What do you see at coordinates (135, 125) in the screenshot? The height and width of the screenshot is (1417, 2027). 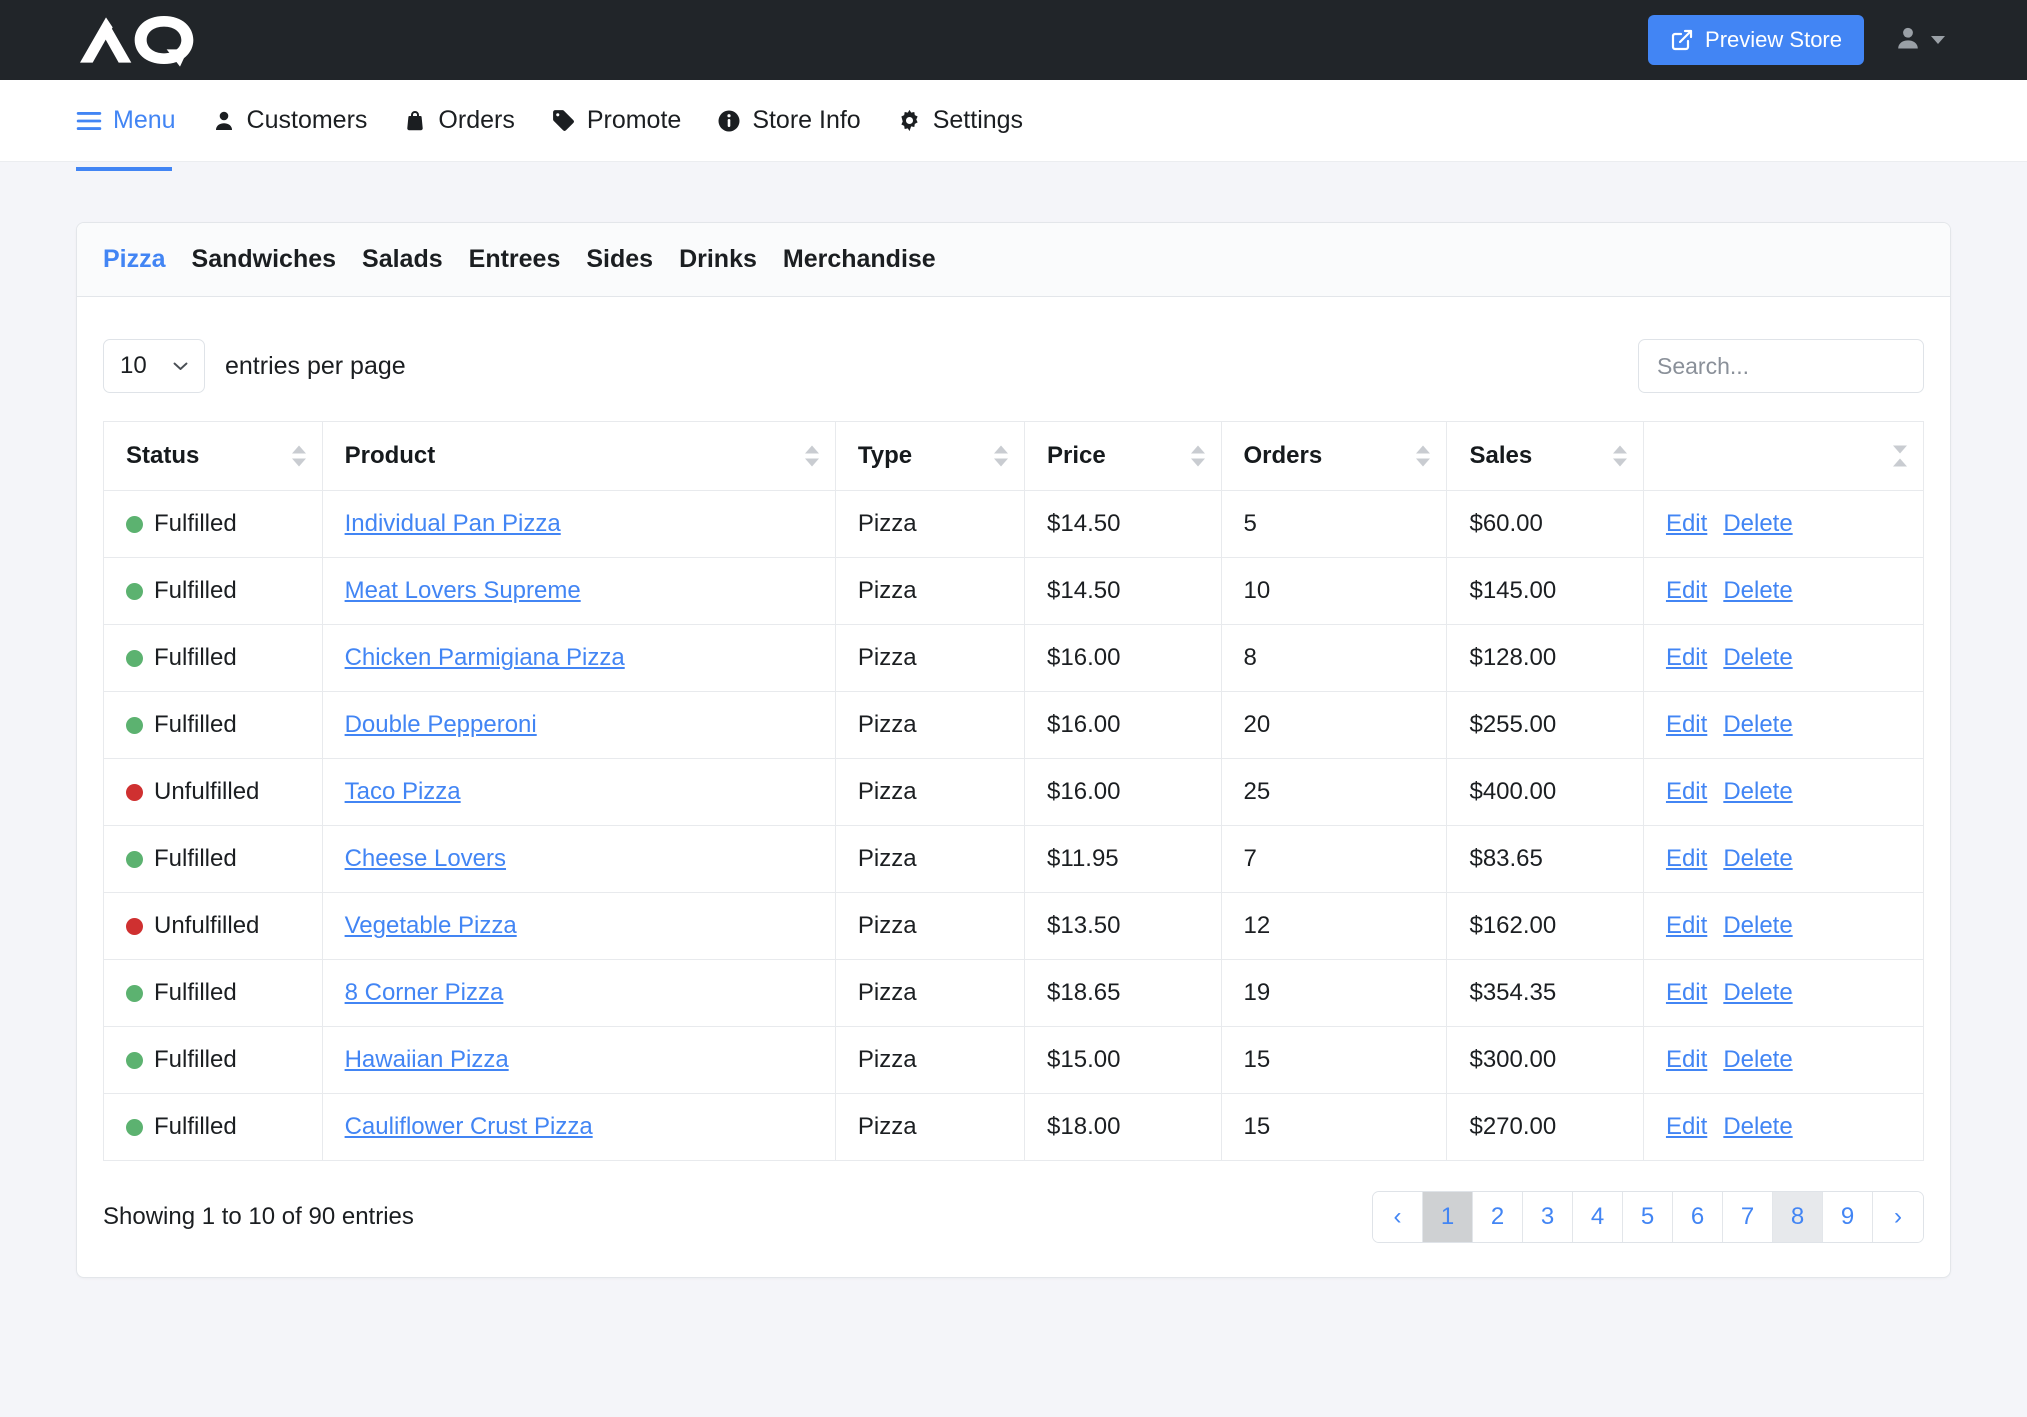 I see `nav-item-menu: Menu` at bounding box center [135, 125].